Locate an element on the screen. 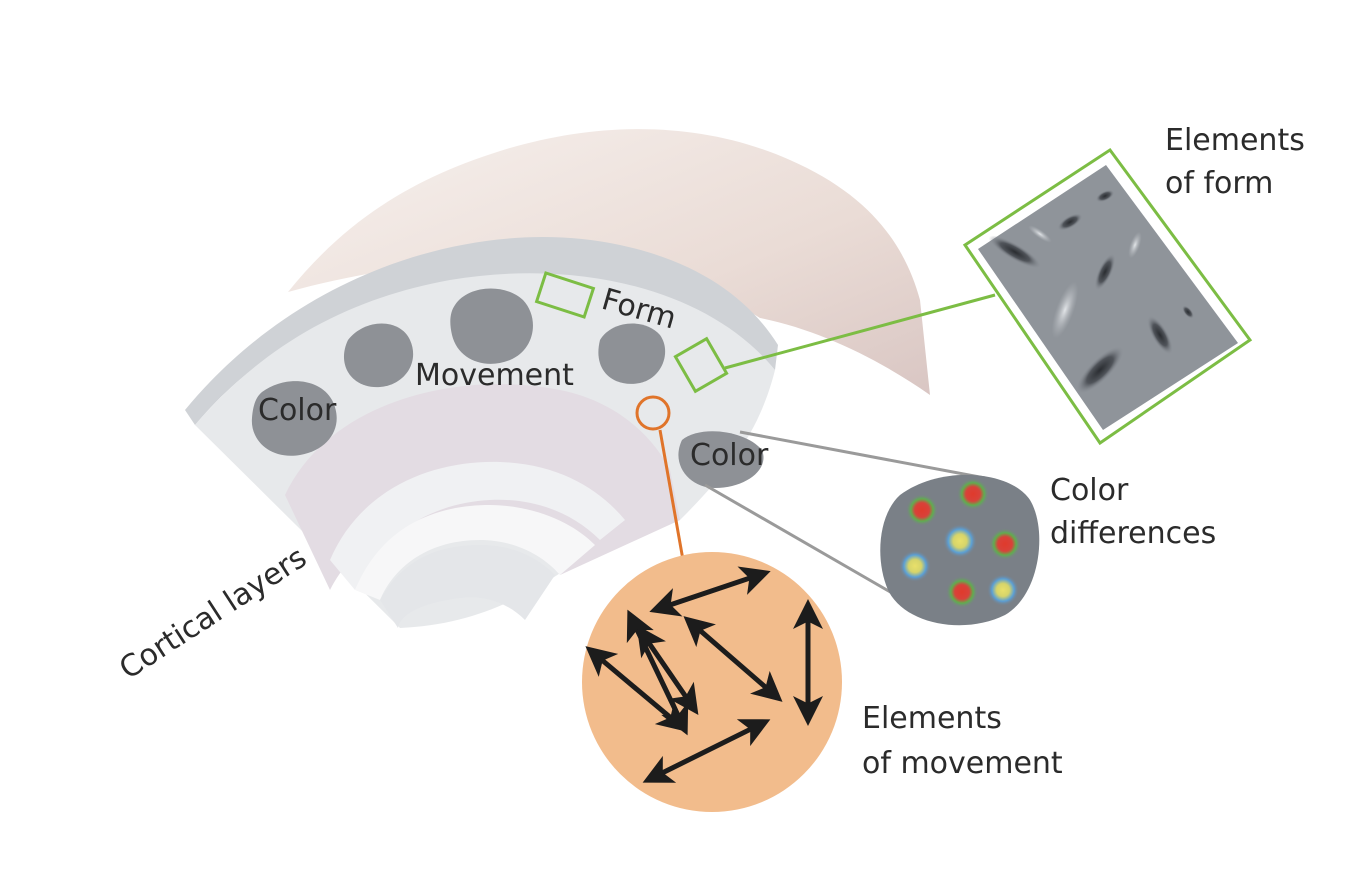 The height and width of the screenshot is (874, 1353). elements-of-form-label: Elements of form is located at coordinates (1239, 162).